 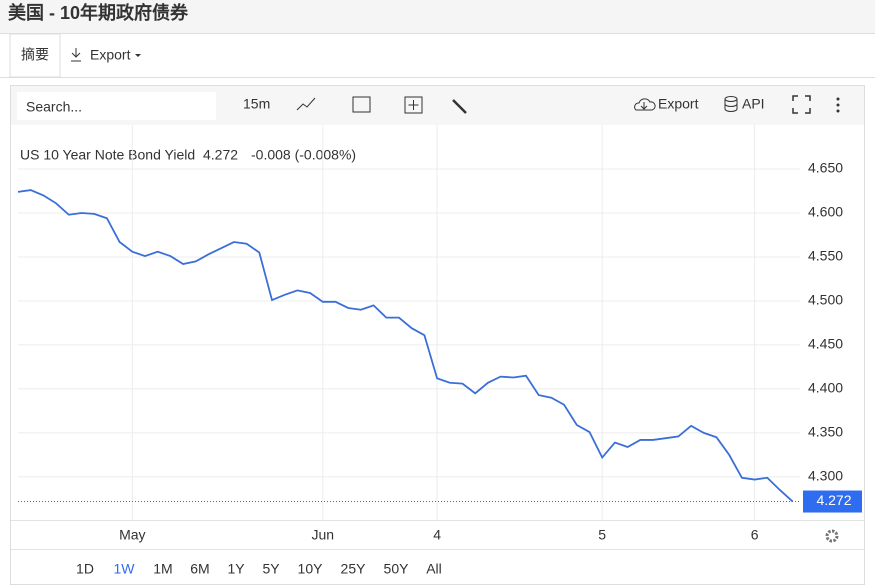 What do you see at coordinates (116, 106) in the screenshot?
I see `search-box` at bounding box center [116, 106].